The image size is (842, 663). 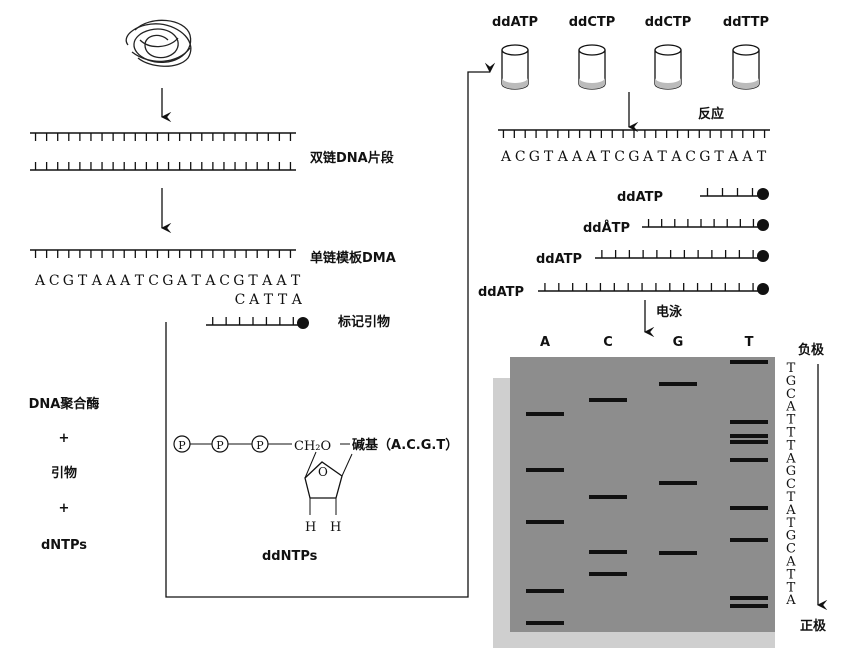 What do you see at coordinates (64, 438) in the screenshot?
I see `reagent-plus-1: +` at bounding box center [64, 438].